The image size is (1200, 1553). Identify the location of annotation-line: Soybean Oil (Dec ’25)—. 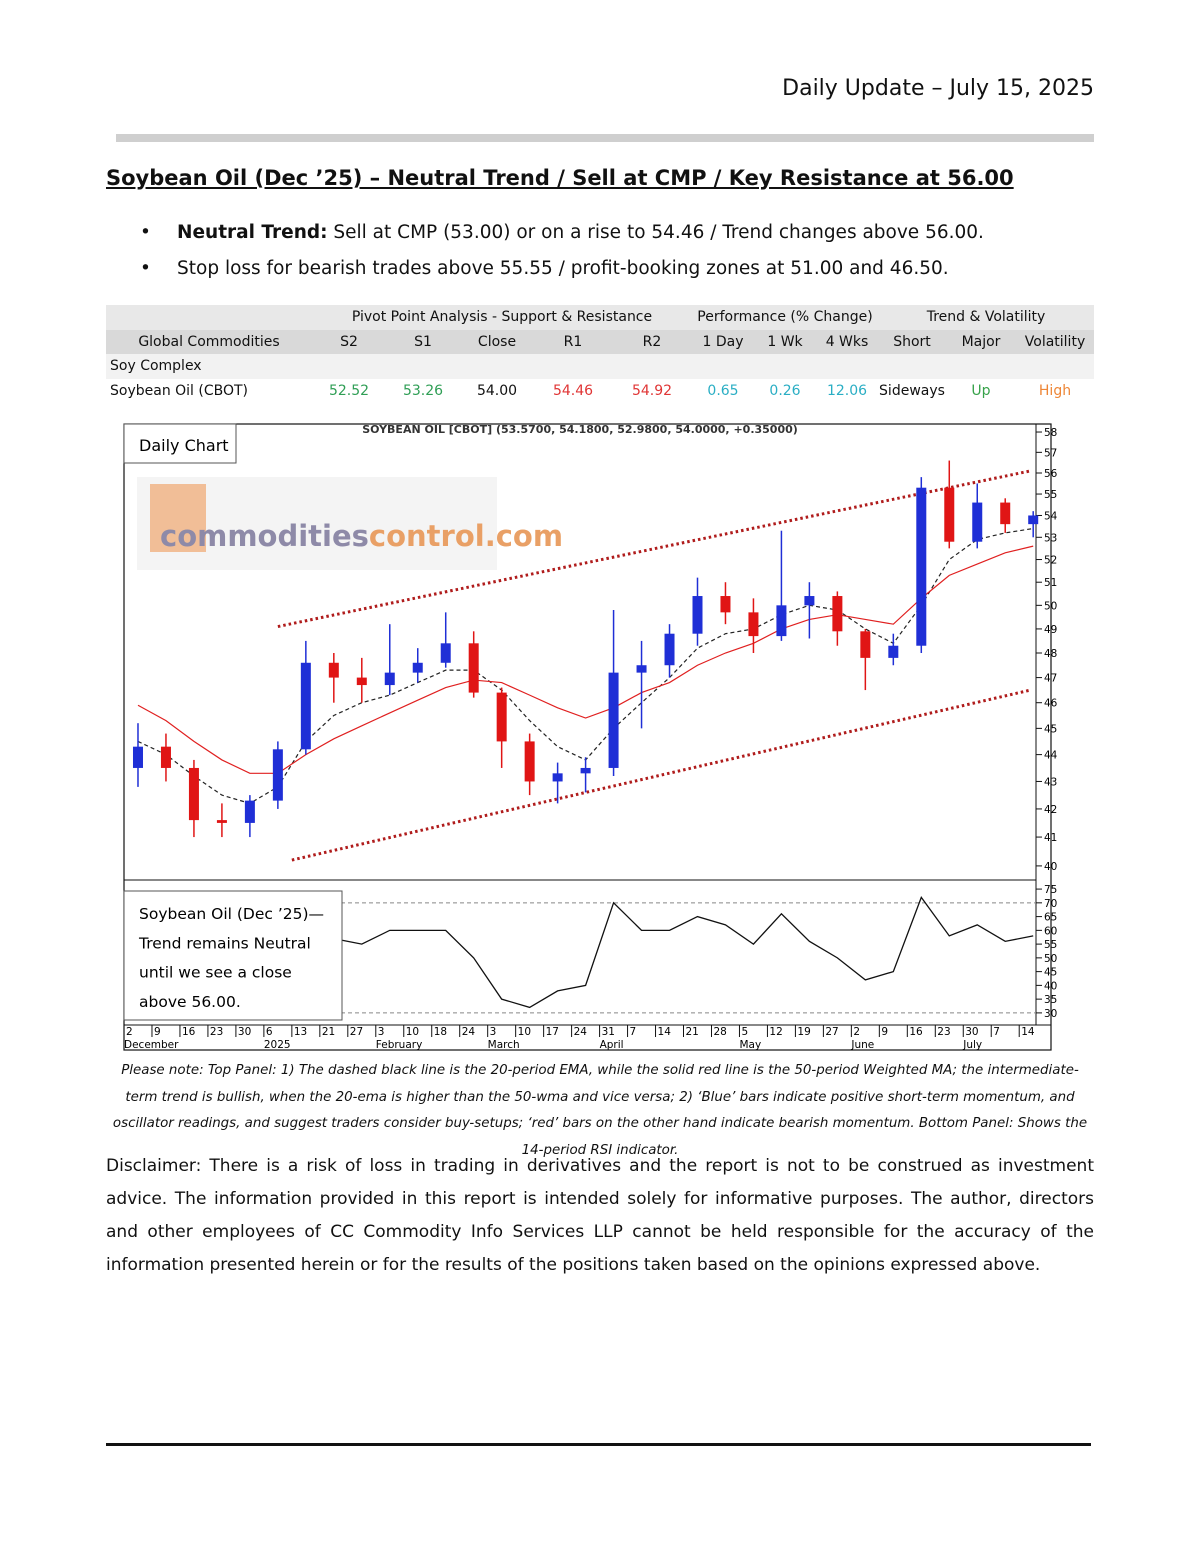
(231, 914).